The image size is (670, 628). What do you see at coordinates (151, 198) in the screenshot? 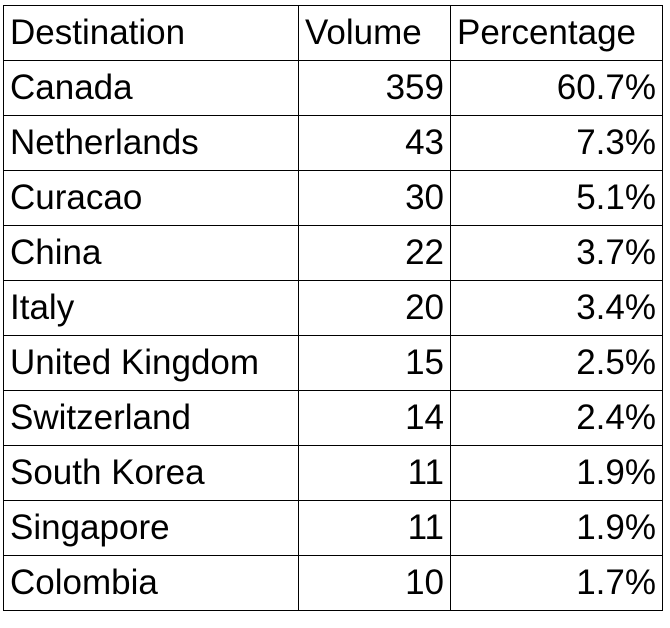
I see `cell: Curacao` at bounding box center [151, 198].